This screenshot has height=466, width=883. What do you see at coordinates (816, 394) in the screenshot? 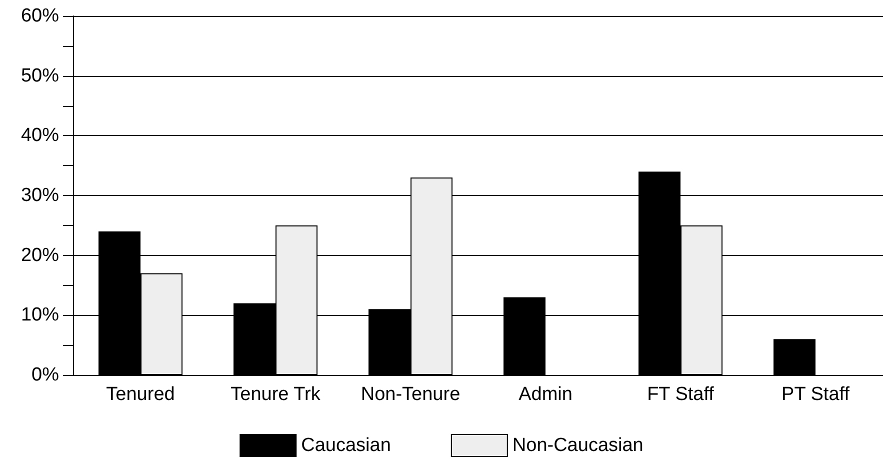
I see `x-tick-label: PT Staff` at bounding box center [816, 394].